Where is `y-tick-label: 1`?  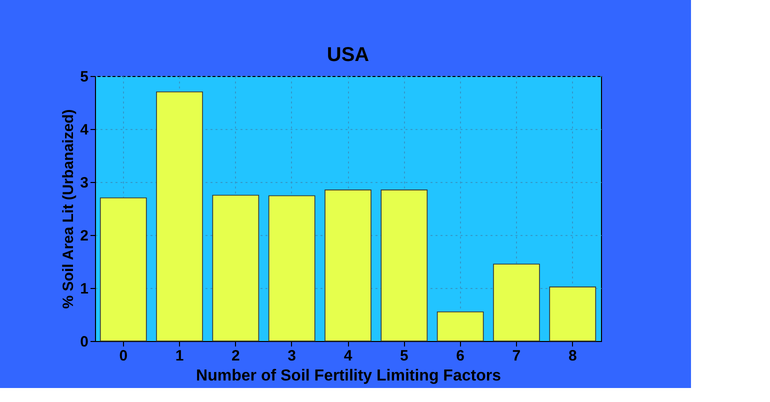 y-tick-label: 1 is located at coordinates (84, 289).